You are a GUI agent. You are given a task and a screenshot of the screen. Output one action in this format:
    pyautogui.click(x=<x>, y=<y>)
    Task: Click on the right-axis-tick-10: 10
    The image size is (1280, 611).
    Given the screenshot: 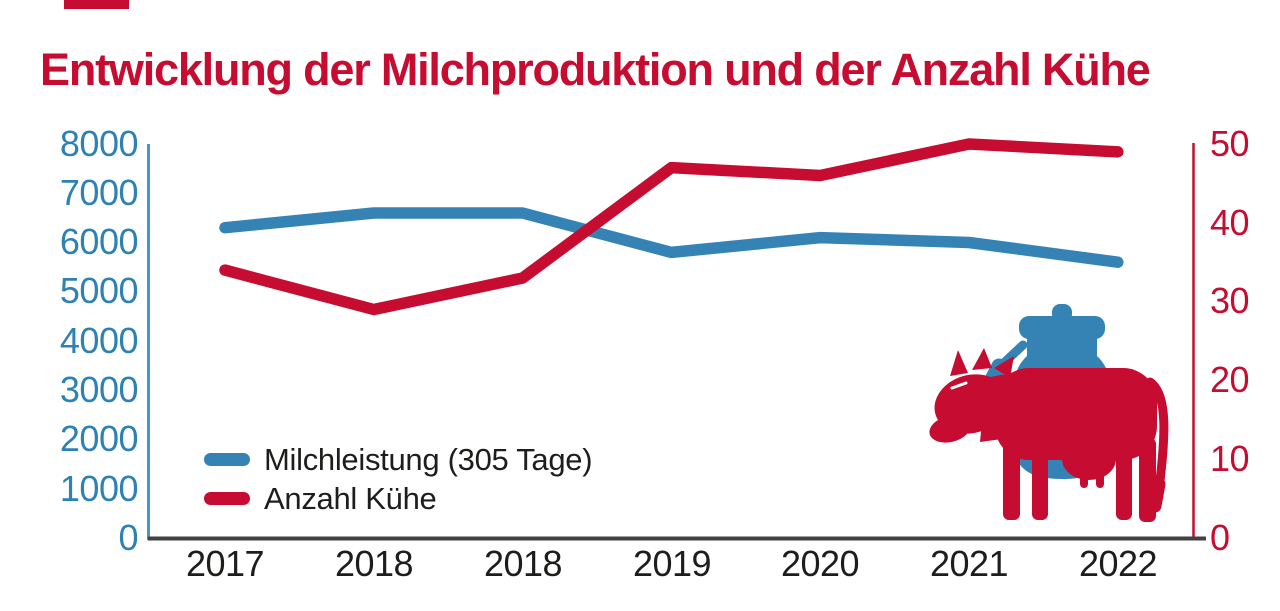 What is the action you would take?
    pyautogui.click(x=1230, y=458)
    